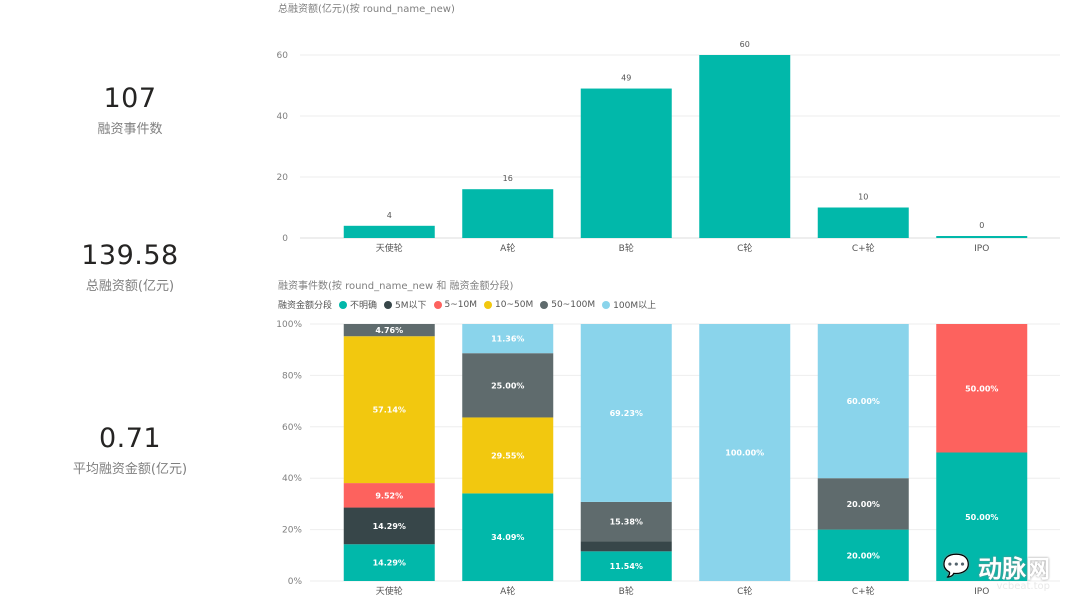 The image size is (1080, 604). Describe the element at coordinates (283, 178) in the screenshot. I see `chart1-y-tick: 20` at that location.